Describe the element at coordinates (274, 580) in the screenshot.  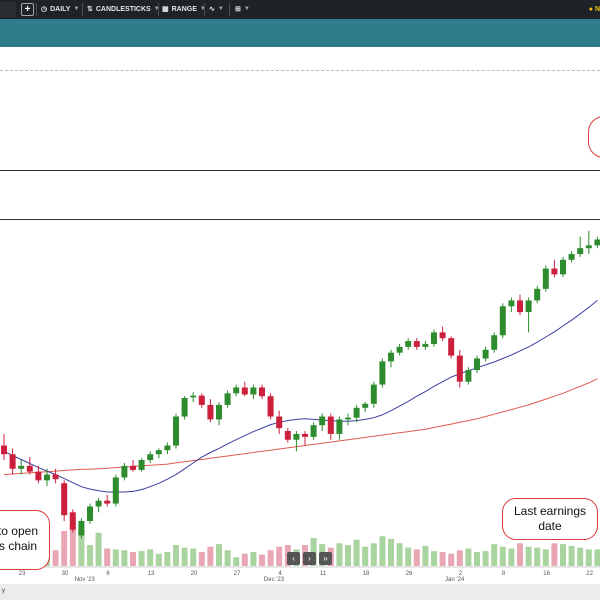
I see `x-month-label: Dec '23` at that location.